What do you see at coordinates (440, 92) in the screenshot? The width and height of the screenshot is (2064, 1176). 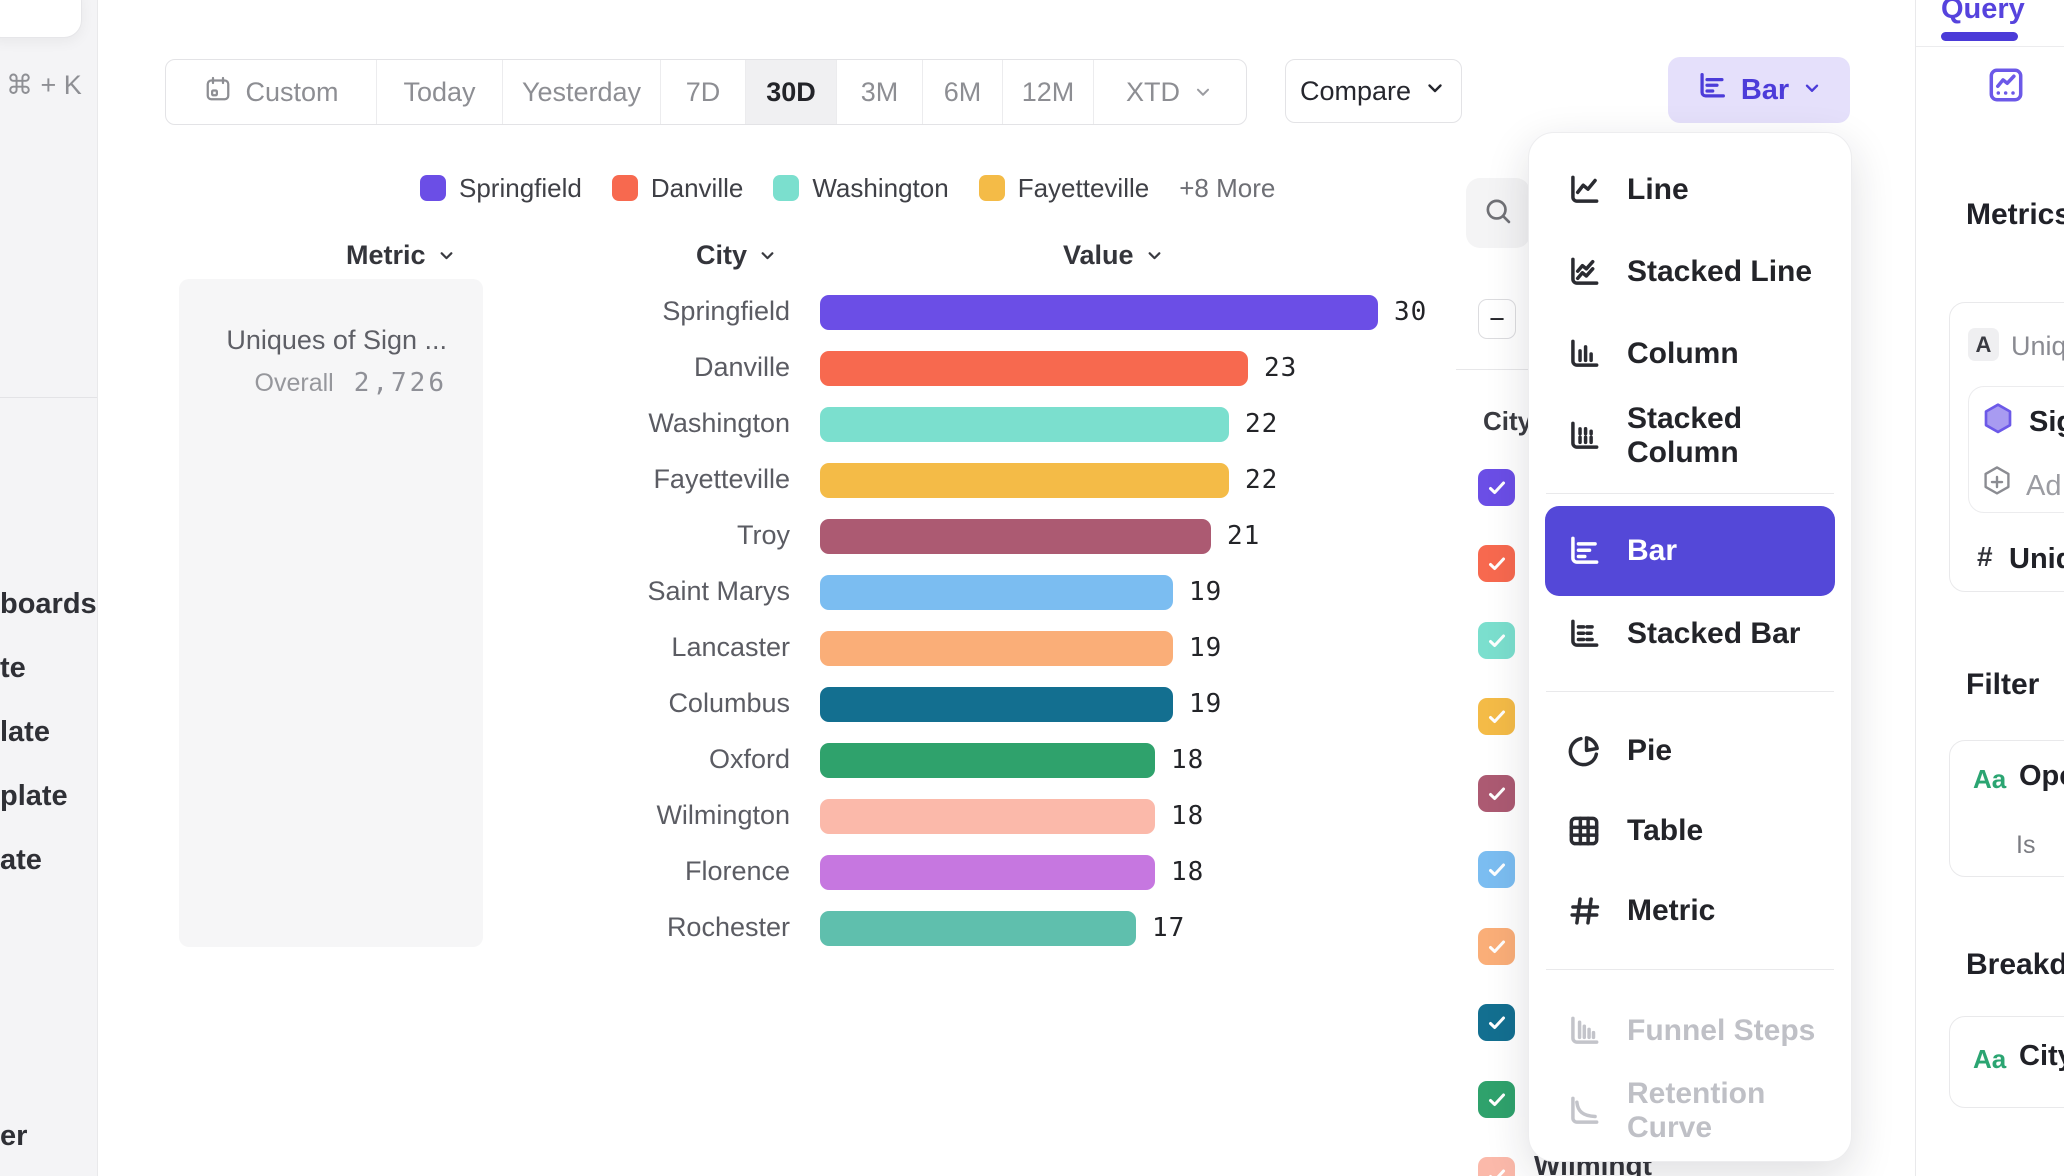 I see `date-preset-today: Today` at bounding box center [440, 92].